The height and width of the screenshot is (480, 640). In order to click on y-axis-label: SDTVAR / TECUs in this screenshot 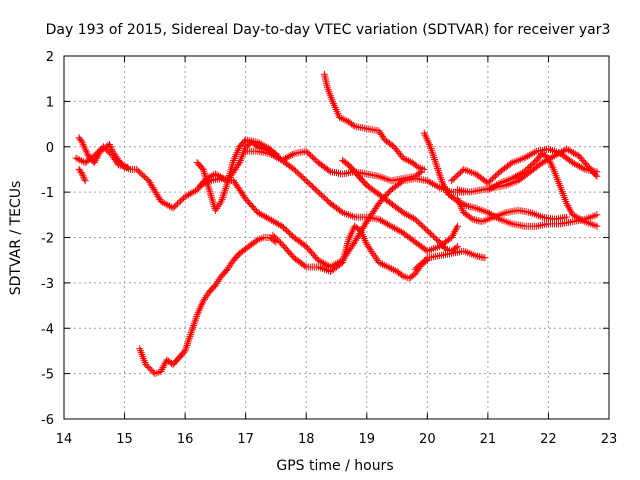, I will do `click(16, 238)`.